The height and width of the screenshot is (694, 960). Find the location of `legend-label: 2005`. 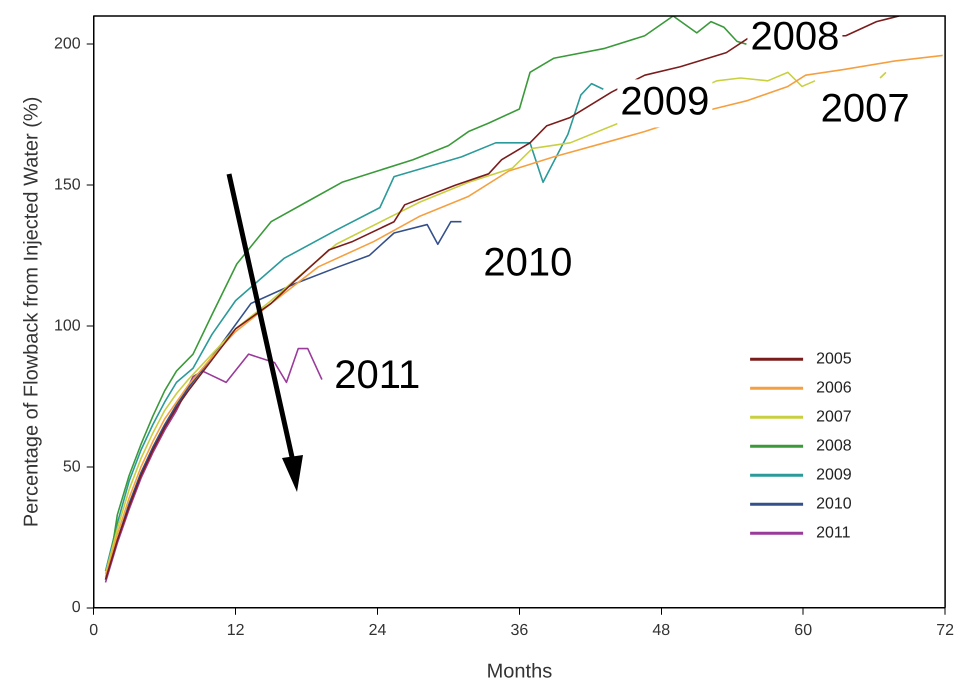

legend-label: 2005 is located at coordinates (834, 359).